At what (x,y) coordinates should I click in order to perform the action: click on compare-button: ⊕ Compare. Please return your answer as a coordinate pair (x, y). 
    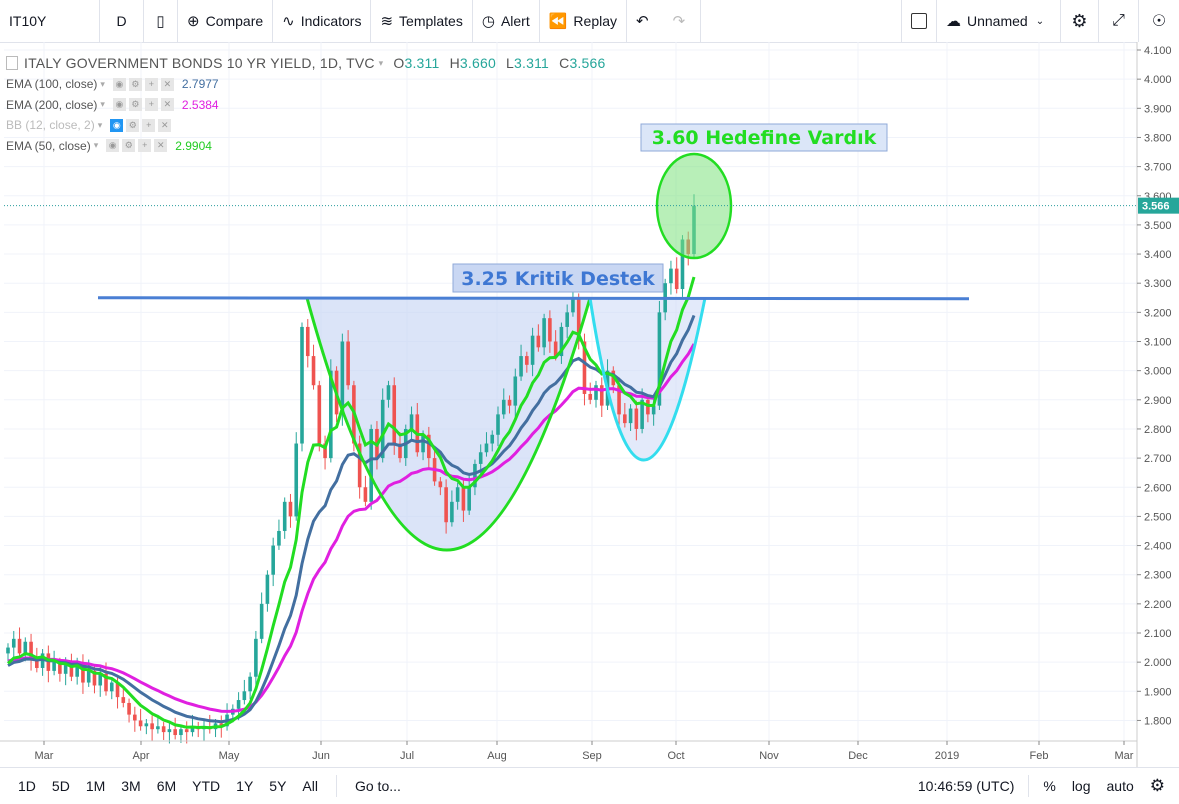
    Looking at the image, I should click on (226, 21).